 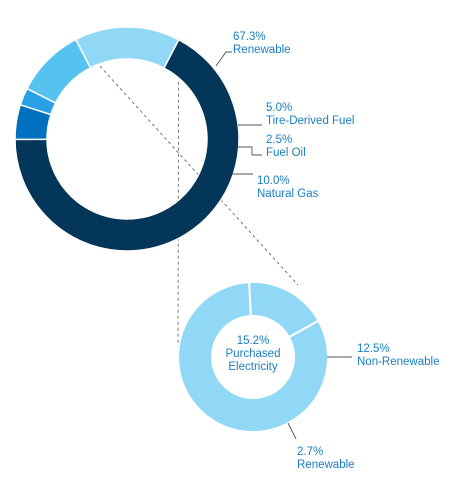 What do you see at coordinates (279, 108) in the screenshot?
I see `data-label-tire-derived-fuel-value: 5.0%` at bounding box center [279, 108].